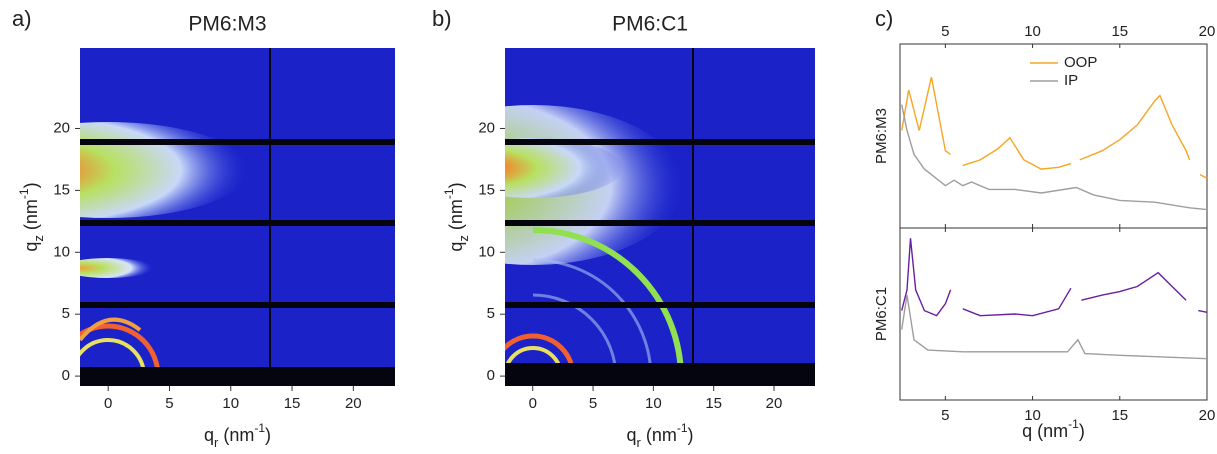  What do you see at coordinates (881, 314) in the screenshot?
I see `subplot-label: PM6:C1` at bounding box center [881, 314].